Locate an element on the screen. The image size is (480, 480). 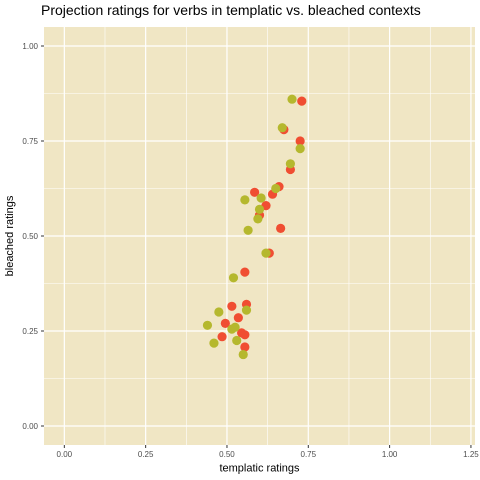
x-tick-label: 0.50 is located at coordinates (227, 454).